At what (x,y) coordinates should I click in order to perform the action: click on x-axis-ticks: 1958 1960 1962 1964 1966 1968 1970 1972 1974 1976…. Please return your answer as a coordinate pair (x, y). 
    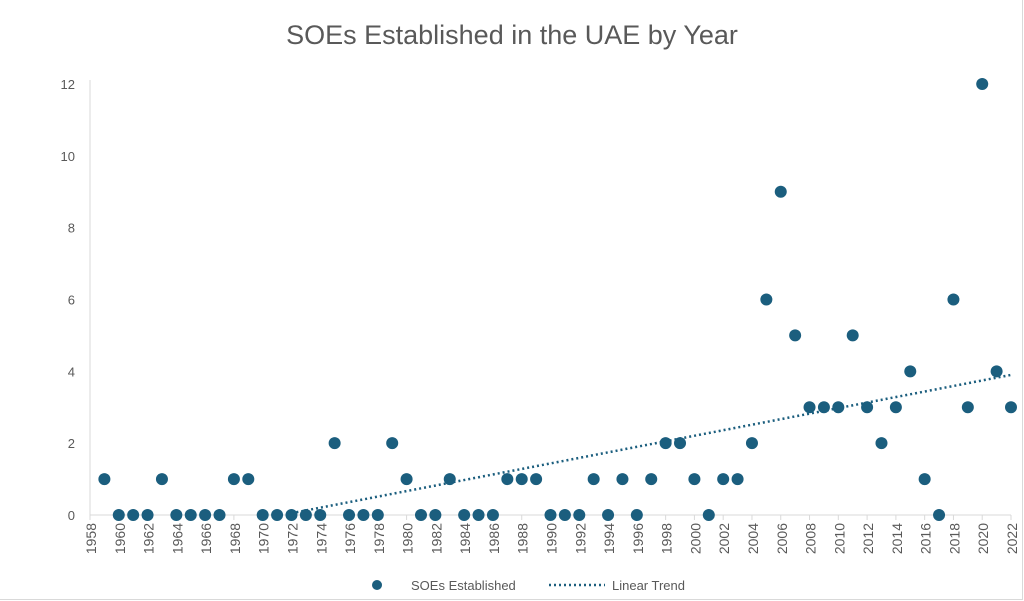
    Looking at the image, I should click on (551, 534).